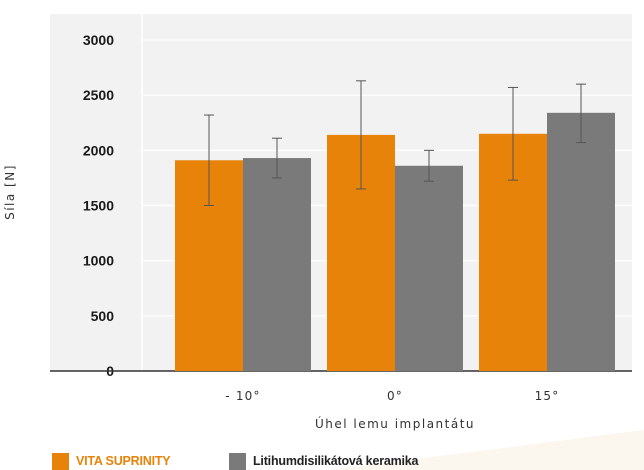 The image size is (644, 470). I want to click on legend-label-vita-suprinity: VITA SUPRINITY, so click(123, 461).